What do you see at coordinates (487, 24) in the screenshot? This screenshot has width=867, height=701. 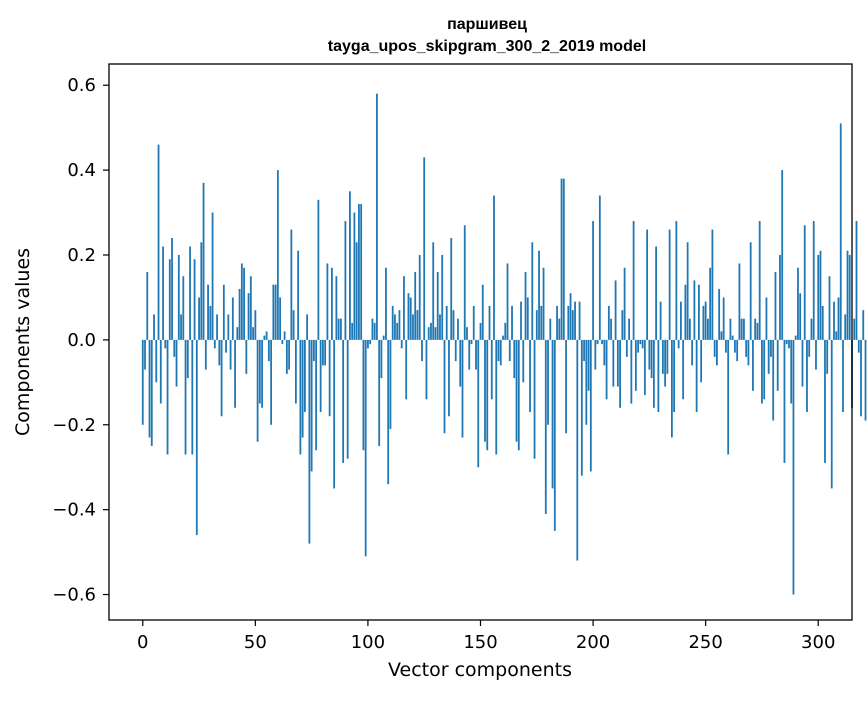 I see `chart-title-line-1: паршивец` at bounding box center [487, 24].